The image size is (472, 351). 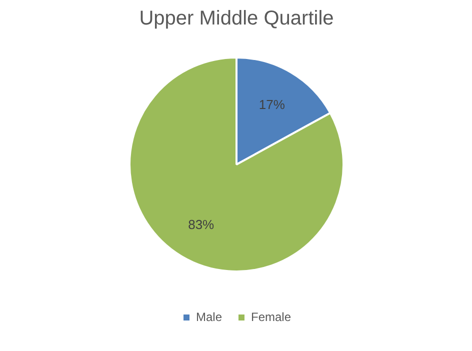 I want to click on legend-label: Male, so click(x=209, y=317).